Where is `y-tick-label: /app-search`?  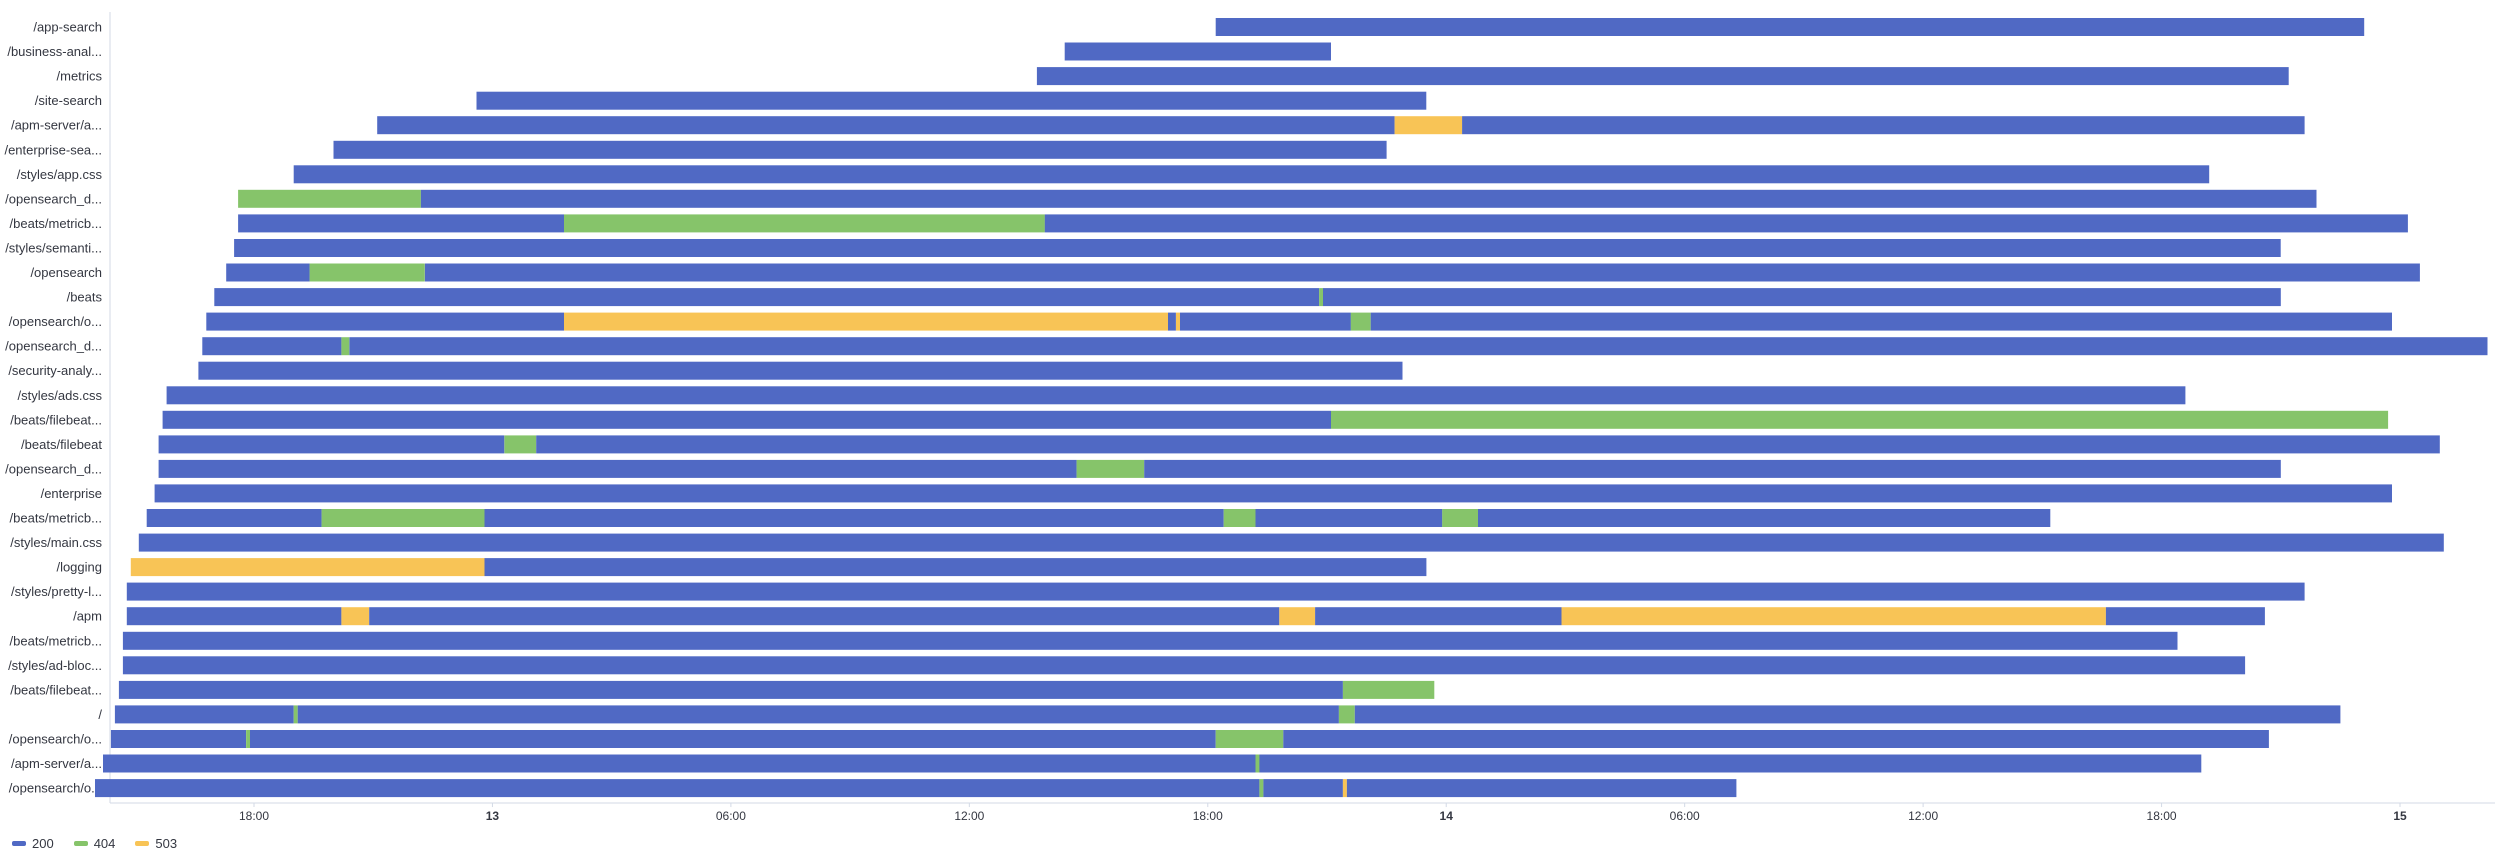 y-tick-label: /app-search is located at coordinates (67, 27).